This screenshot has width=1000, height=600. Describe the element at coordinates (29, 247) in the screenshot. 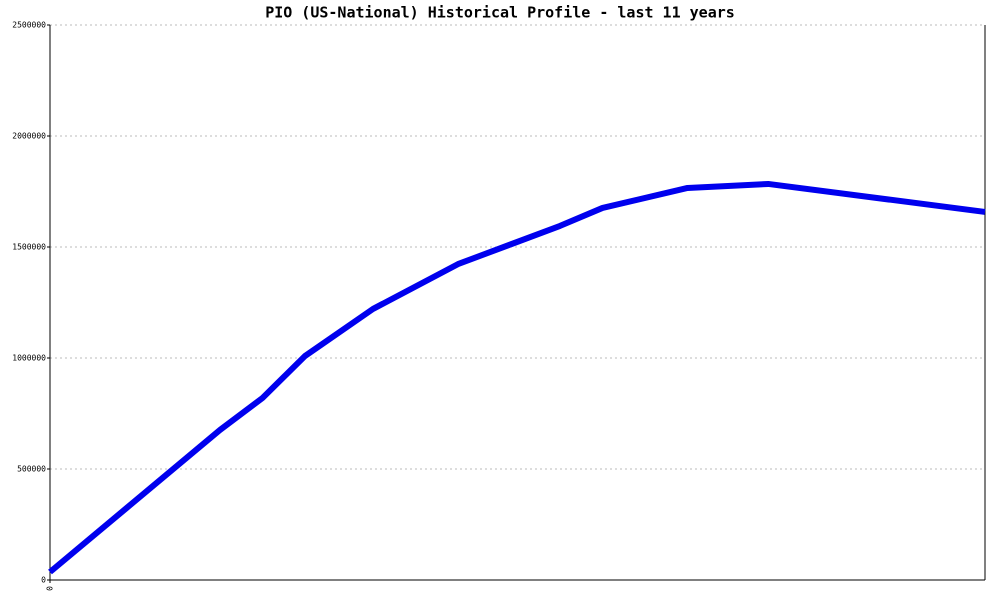

I see `y-tick-label: 1500000` at that location.